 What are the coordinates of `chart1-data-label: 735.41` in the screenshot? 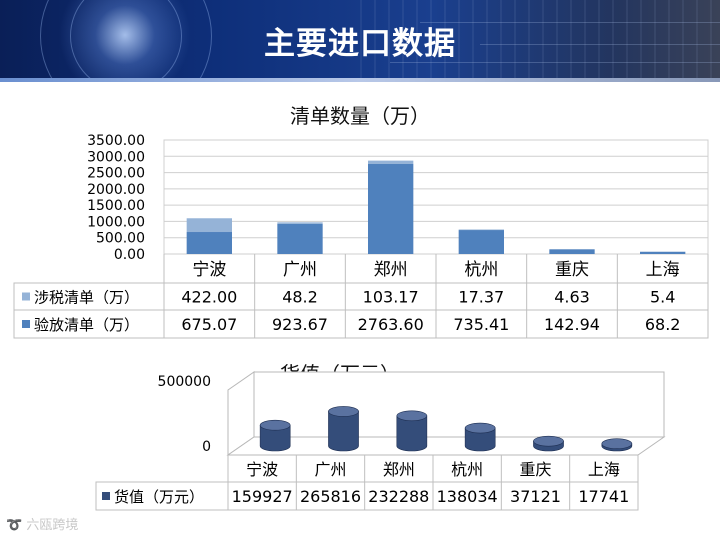 It's located at (481, 324).